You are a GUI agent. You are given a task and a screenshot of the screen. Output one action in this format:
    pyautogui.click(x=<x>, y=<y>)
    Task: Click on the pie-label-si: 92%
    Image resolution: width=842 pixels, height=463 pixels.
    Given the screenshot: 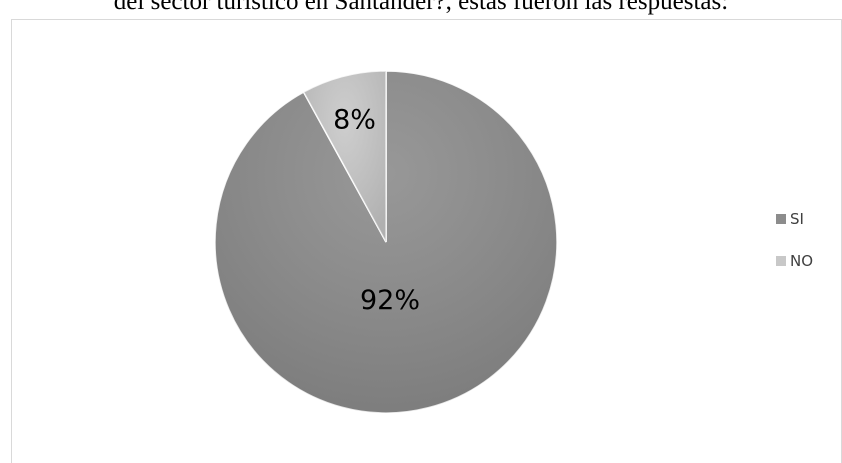 What is the action you would take?
    pyautogui.click(x=390, y=300)
    